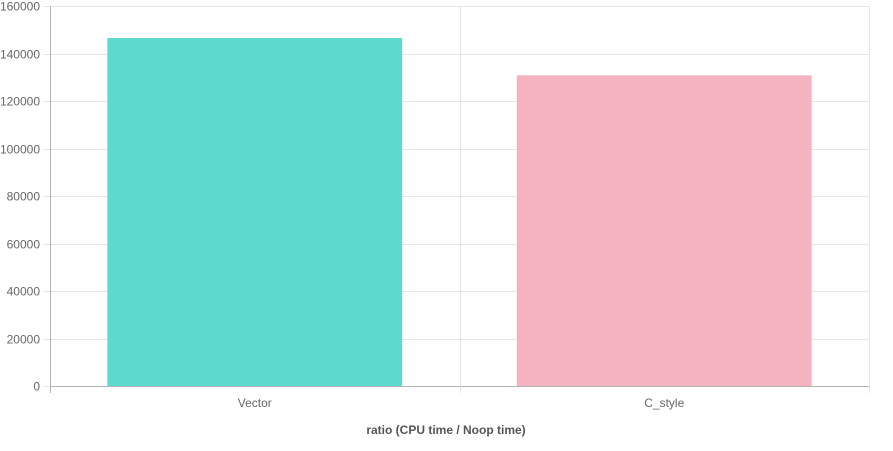  Describe the element at coordinates (20, 102) in the screenshot. I see `y-tick-label: 120000` at that location.